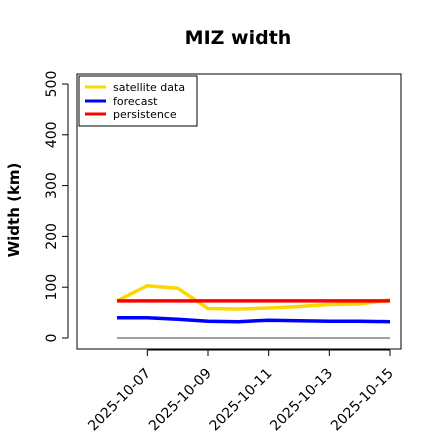 This screenshot has width=440, height=440. What do you see at coordinates (14, 210) in the screenshot?
I see `y-axis-label: Width (km)` at bounding box center [14, 210].